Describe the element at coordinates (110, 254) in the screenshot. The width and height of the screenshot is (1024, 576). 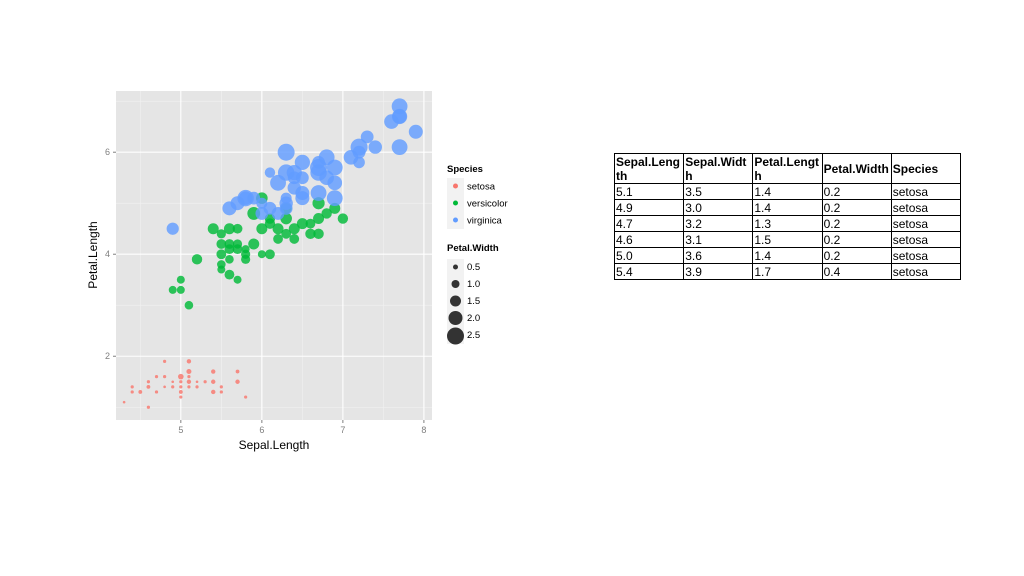
I see `y-axis: 2 4 6` at that location.